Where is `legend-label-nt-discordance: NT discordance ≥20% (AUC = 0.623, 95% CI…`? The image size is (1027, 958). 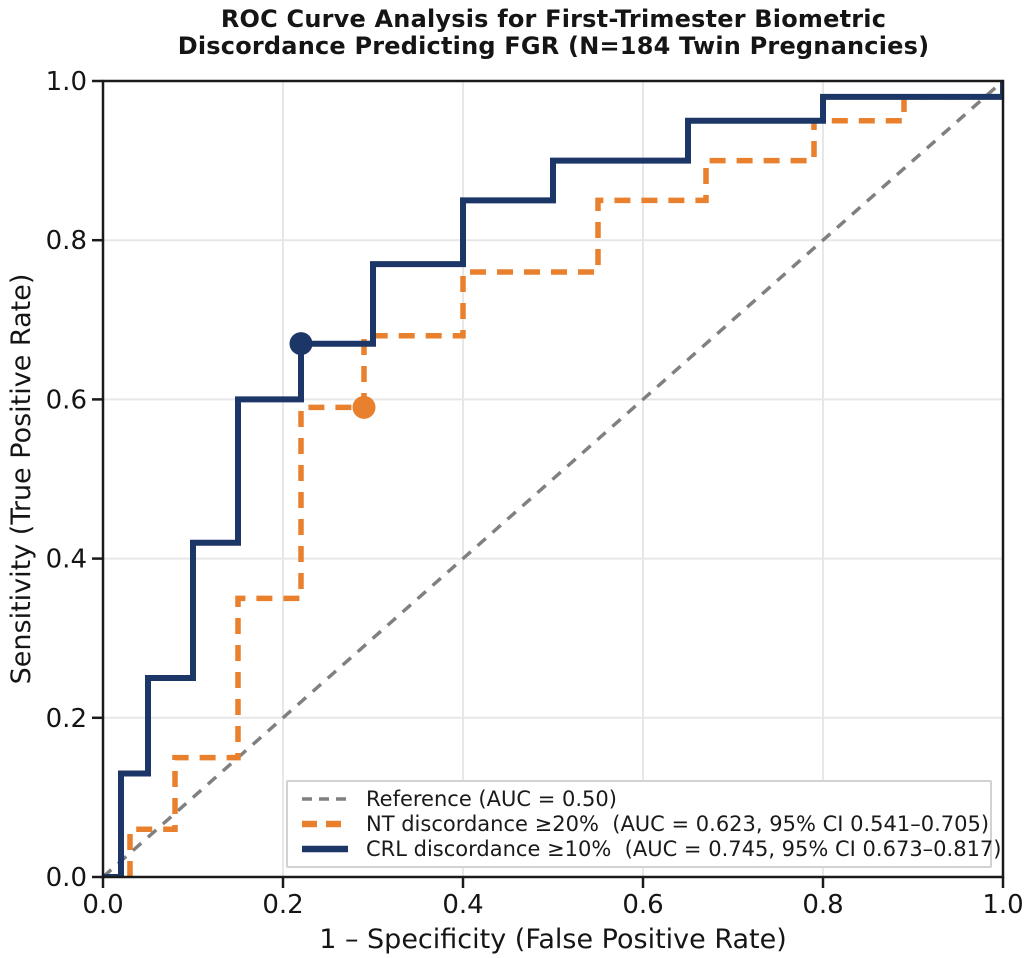
legend-label-nt-discordance: NT discordance ≥20% (AUC = 0.623, 95% CI… is located at coordinates (678, 823).